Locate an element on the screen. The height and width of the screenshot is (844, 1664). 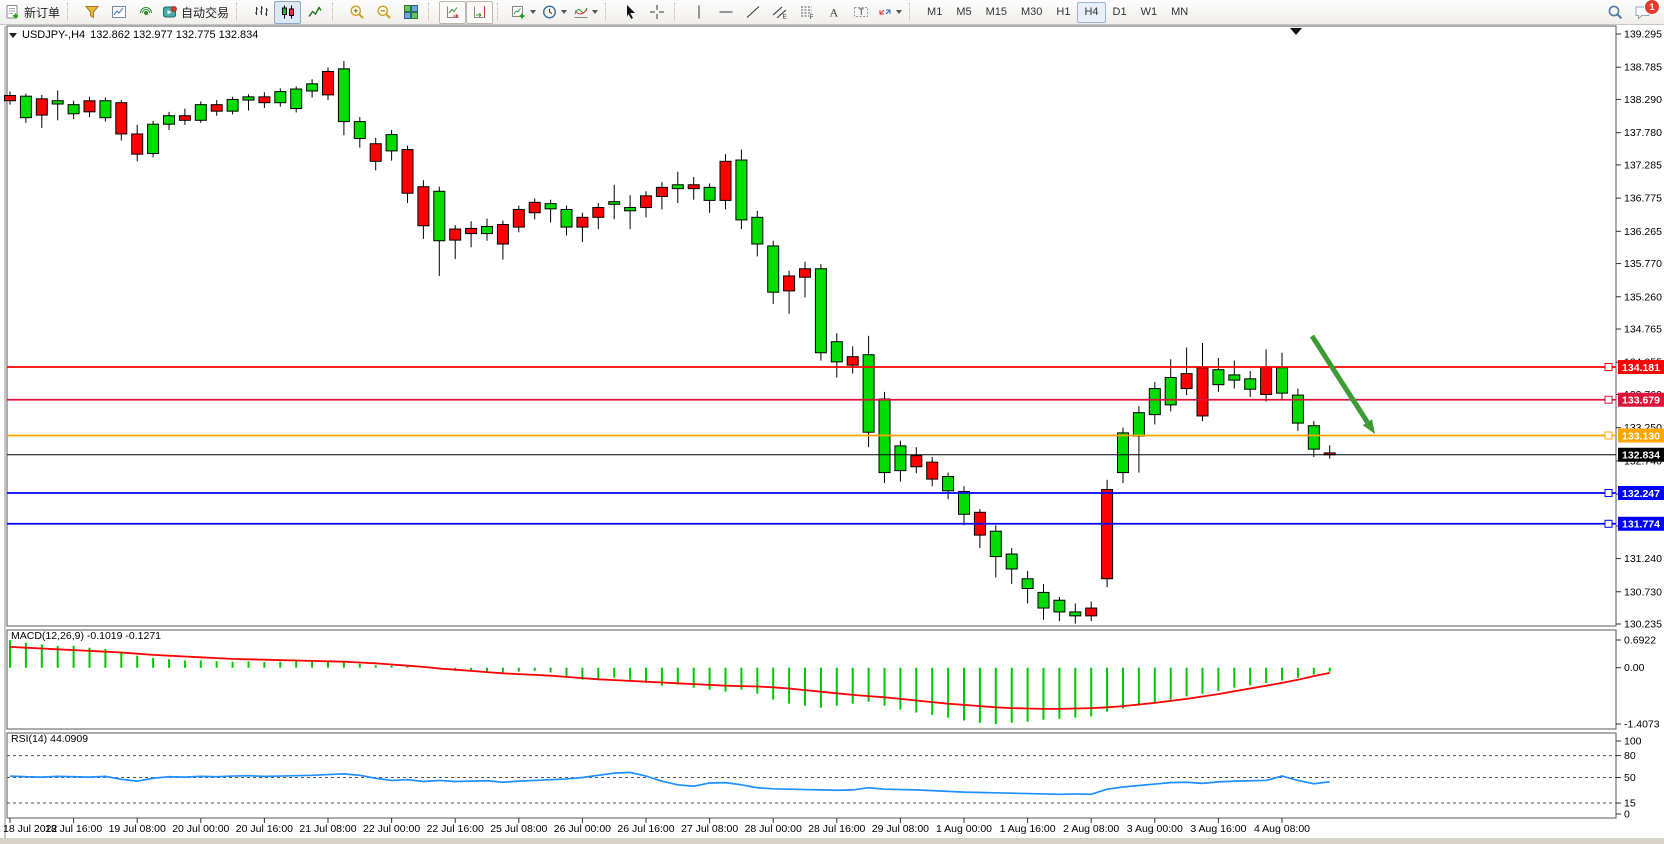
time-tick-label: 22 Jul 00:00 is located at coordinates (391, 829).